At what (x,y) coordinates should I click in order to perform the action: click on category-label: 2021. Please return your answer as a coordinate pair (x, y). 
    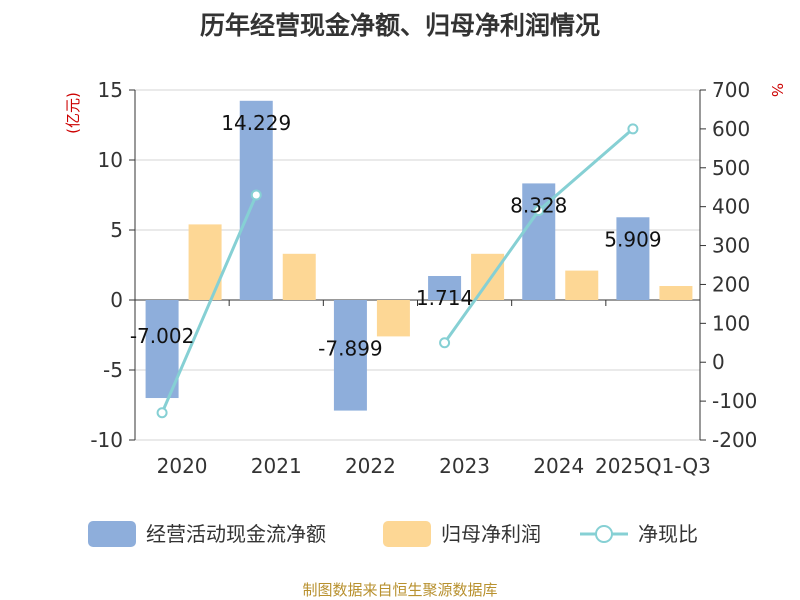
    Looking at the image, I should click on (276, 466).